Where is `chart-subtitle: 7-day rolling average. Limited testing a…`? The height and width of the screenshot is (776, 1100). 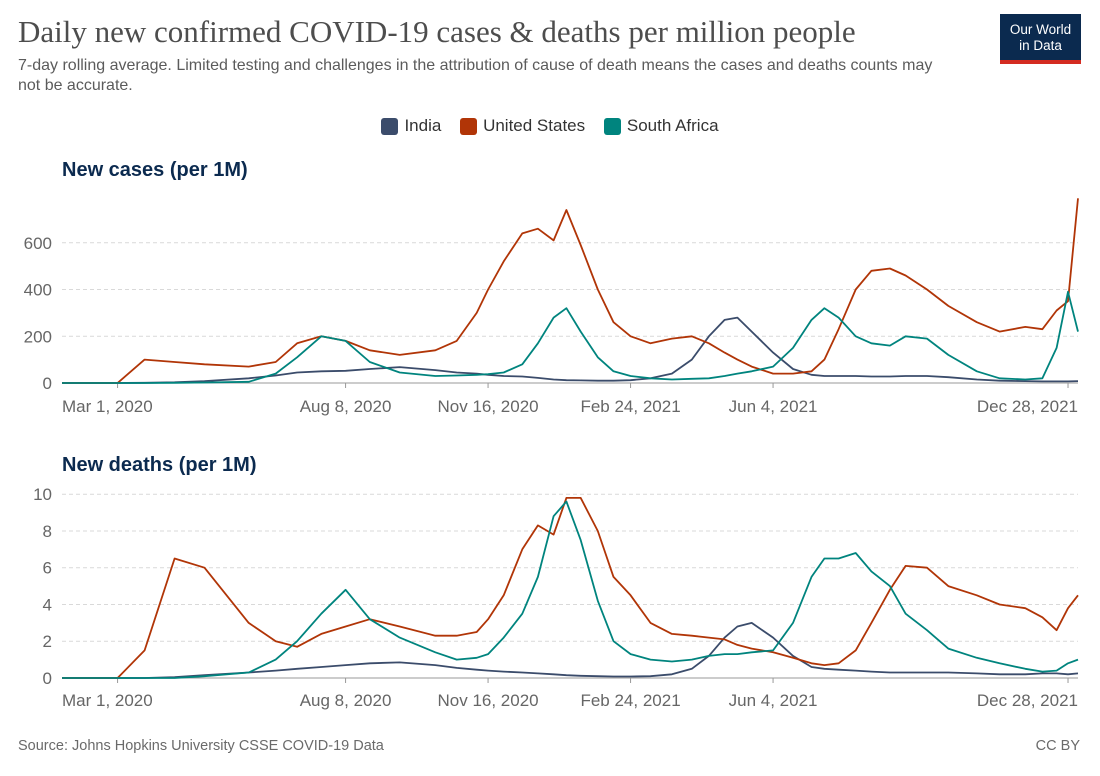 chart-subtitle: 7-day rolling average. Limited testing a… is located at coordinates (475, 75).